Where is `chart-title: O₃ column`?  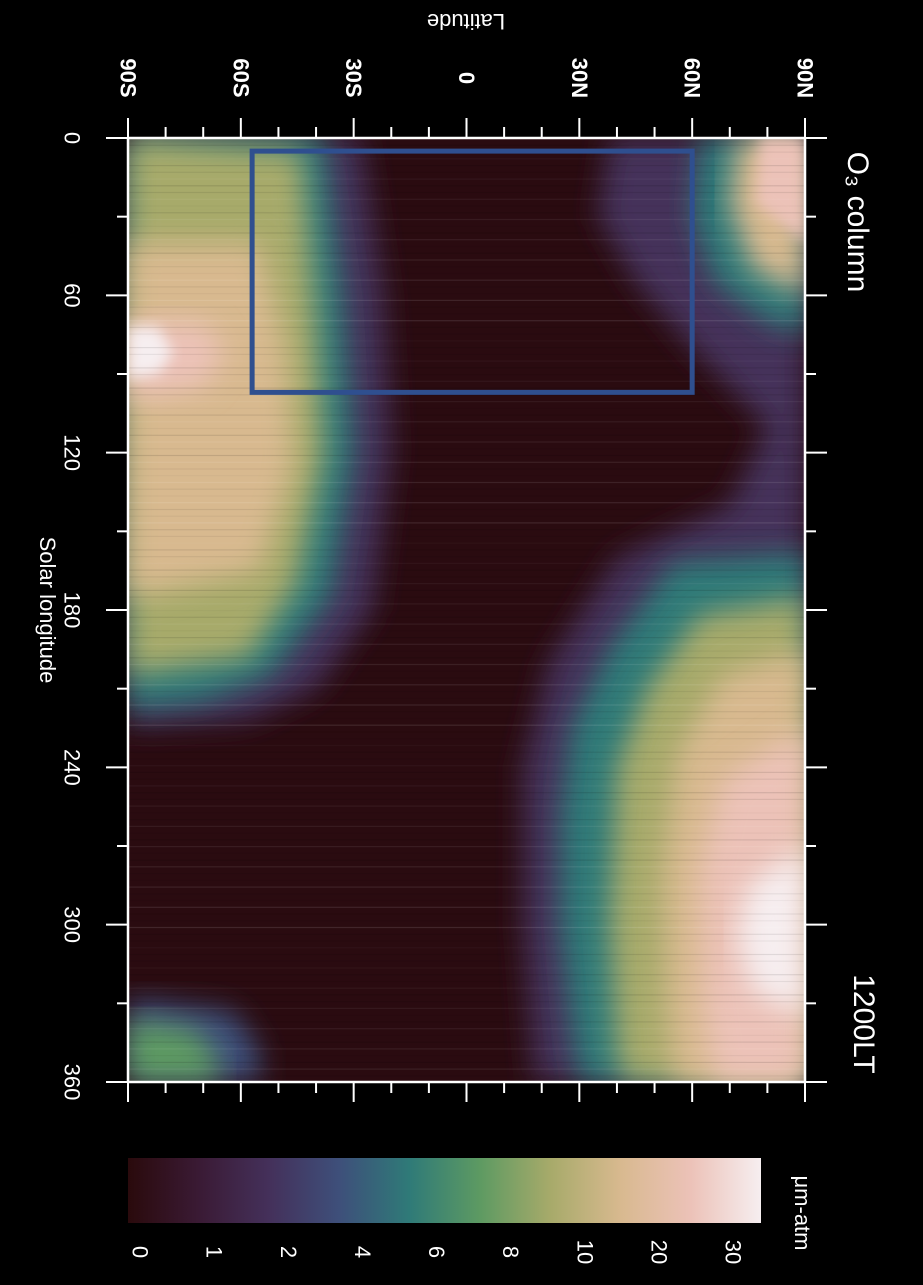 chart-title: O₃ column is located at coordinates (857, 222).